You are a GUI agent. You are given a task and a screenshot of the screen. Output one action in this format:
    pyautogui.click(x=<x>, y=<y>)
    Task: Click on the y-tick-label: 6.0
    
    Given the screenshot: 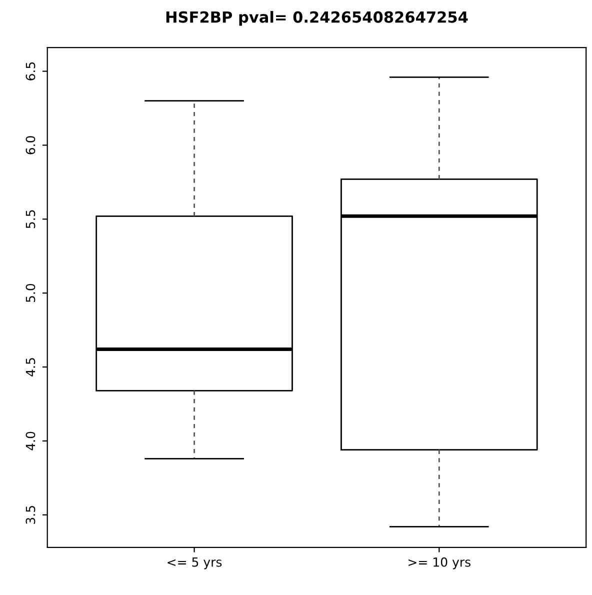 What is the action you would take?
    pyautogui.click(x=31, y=145)
    